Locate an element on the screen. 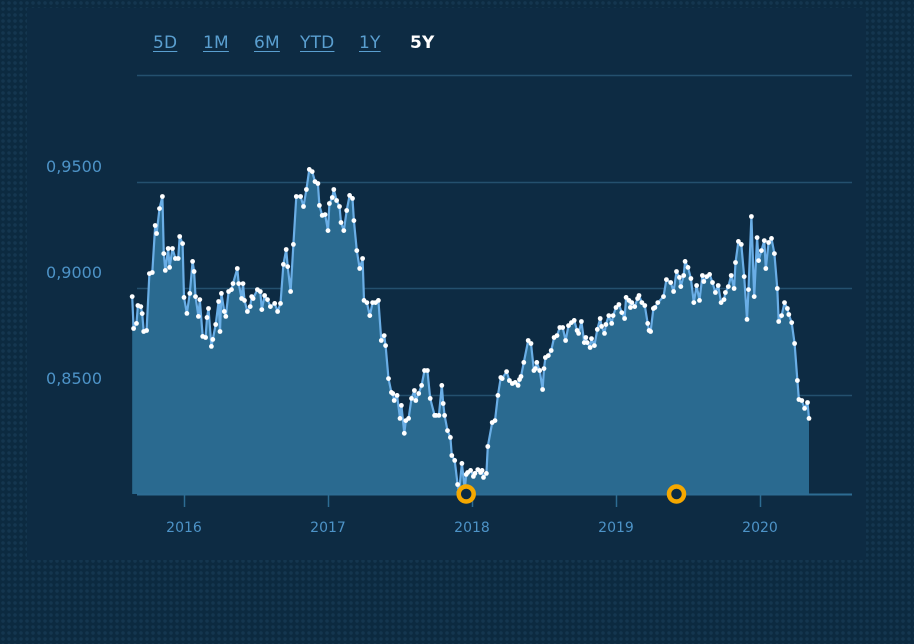 This screenshot has height=644, width=914. event-markers is located at coordinates (571, 494).